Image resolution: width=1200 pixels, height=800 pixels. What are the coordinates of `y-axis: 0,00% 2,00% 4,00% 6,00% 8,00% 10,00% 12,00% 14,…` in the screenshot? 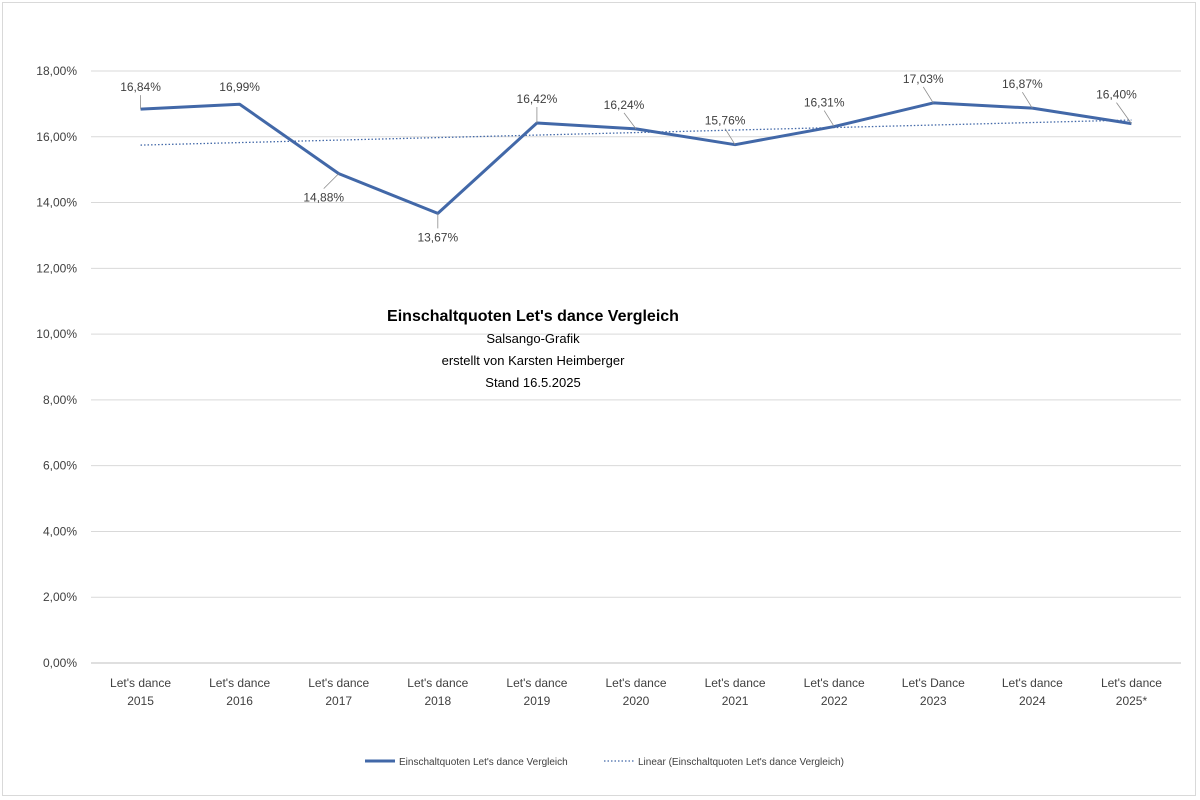 It's located at (56, 367).